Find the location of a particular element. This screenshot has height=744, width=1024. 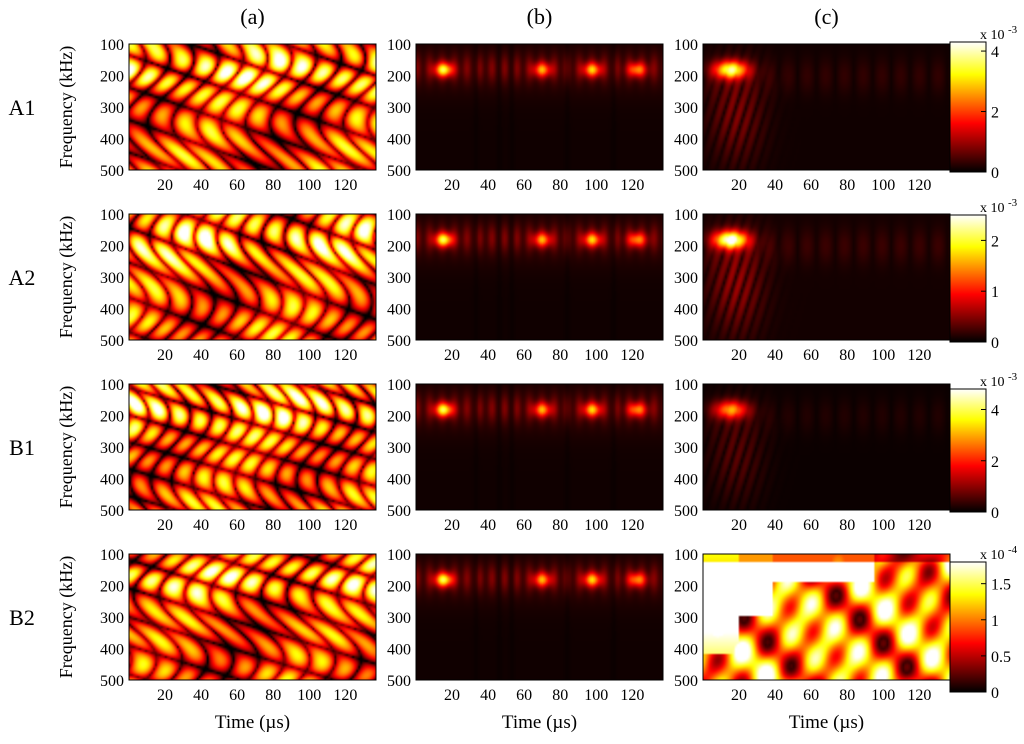

row-label: A2 is located at coordinates (22, 277).